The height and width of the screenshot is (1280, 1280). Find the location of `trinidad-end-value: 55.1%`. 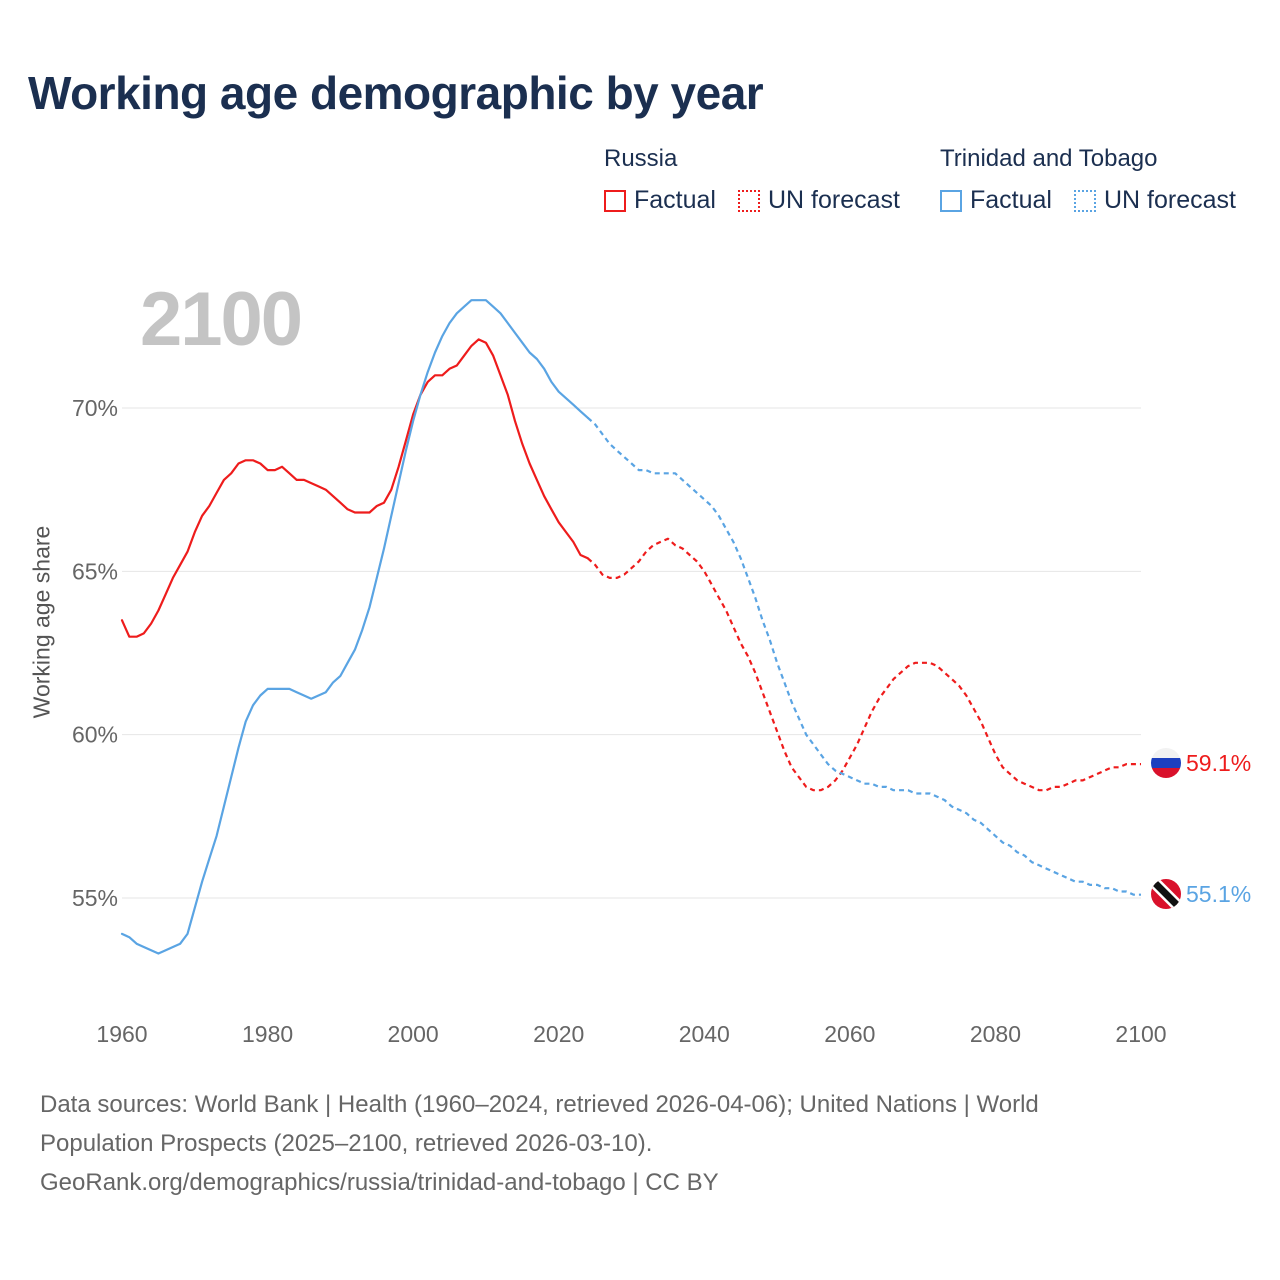

trinidad-end-value: 55.1% is located at coordinates (1218, 894).